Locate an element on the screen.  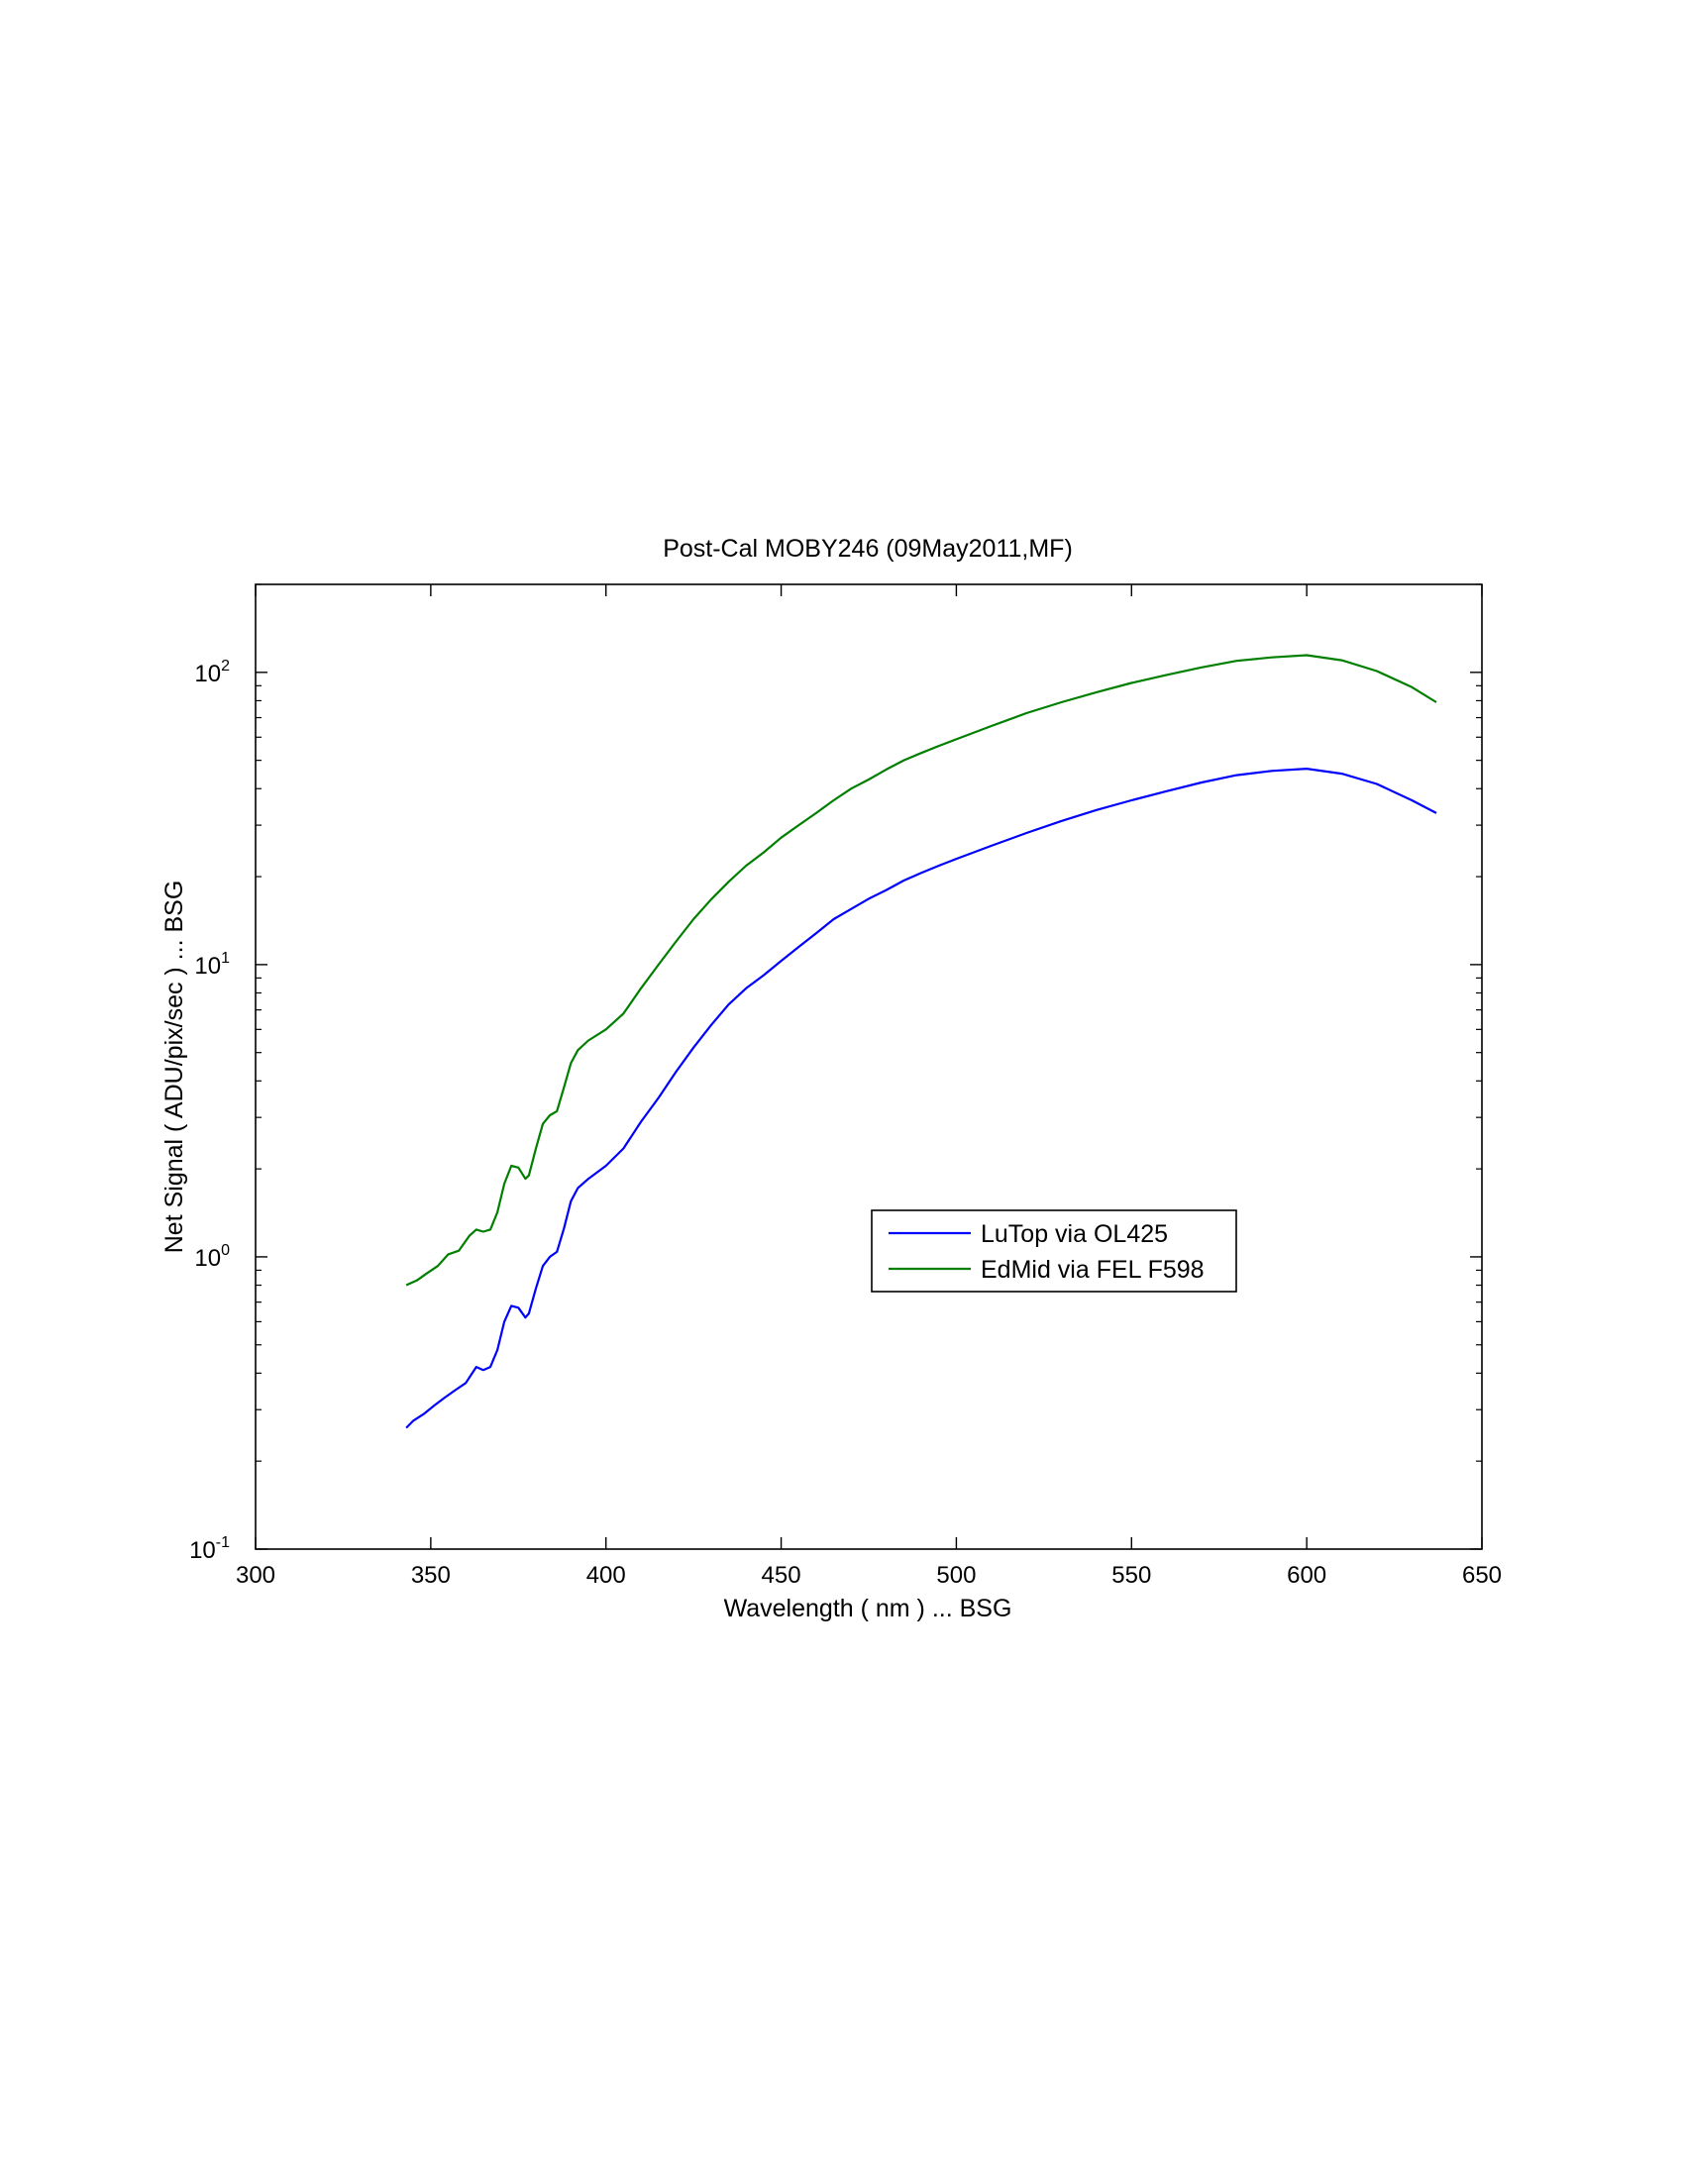
x-tick-label: 550 is located at coordinates (1131, 1575).